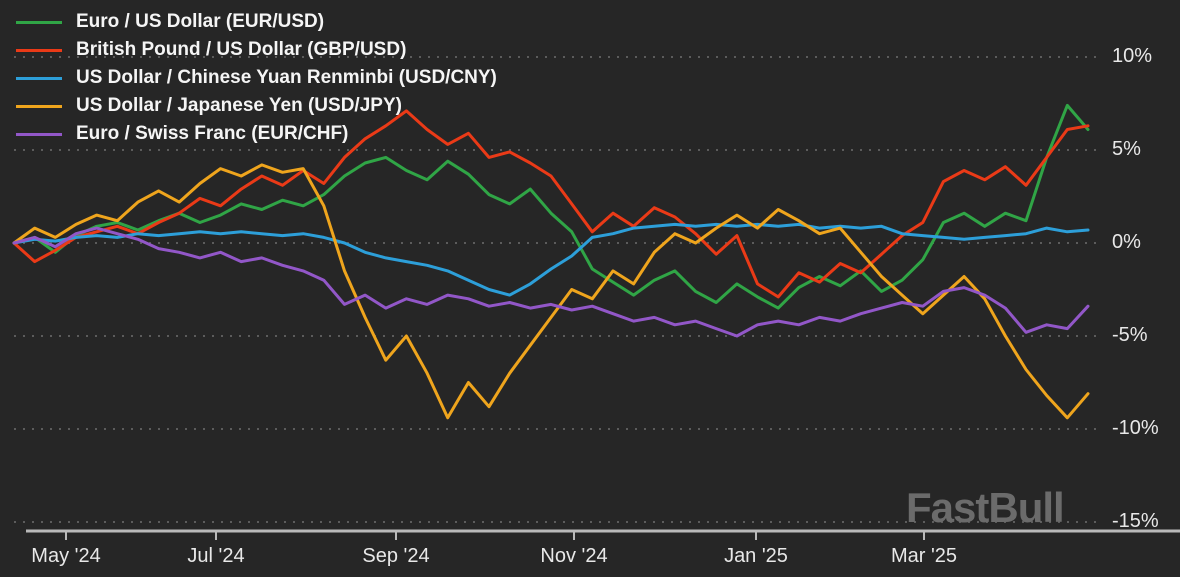  What do you see at coordinates (200, 21) in the screenshot?
I see `legend-label: Euro / US Dollar (EUR/USD)` at bounding box center [200, 21].